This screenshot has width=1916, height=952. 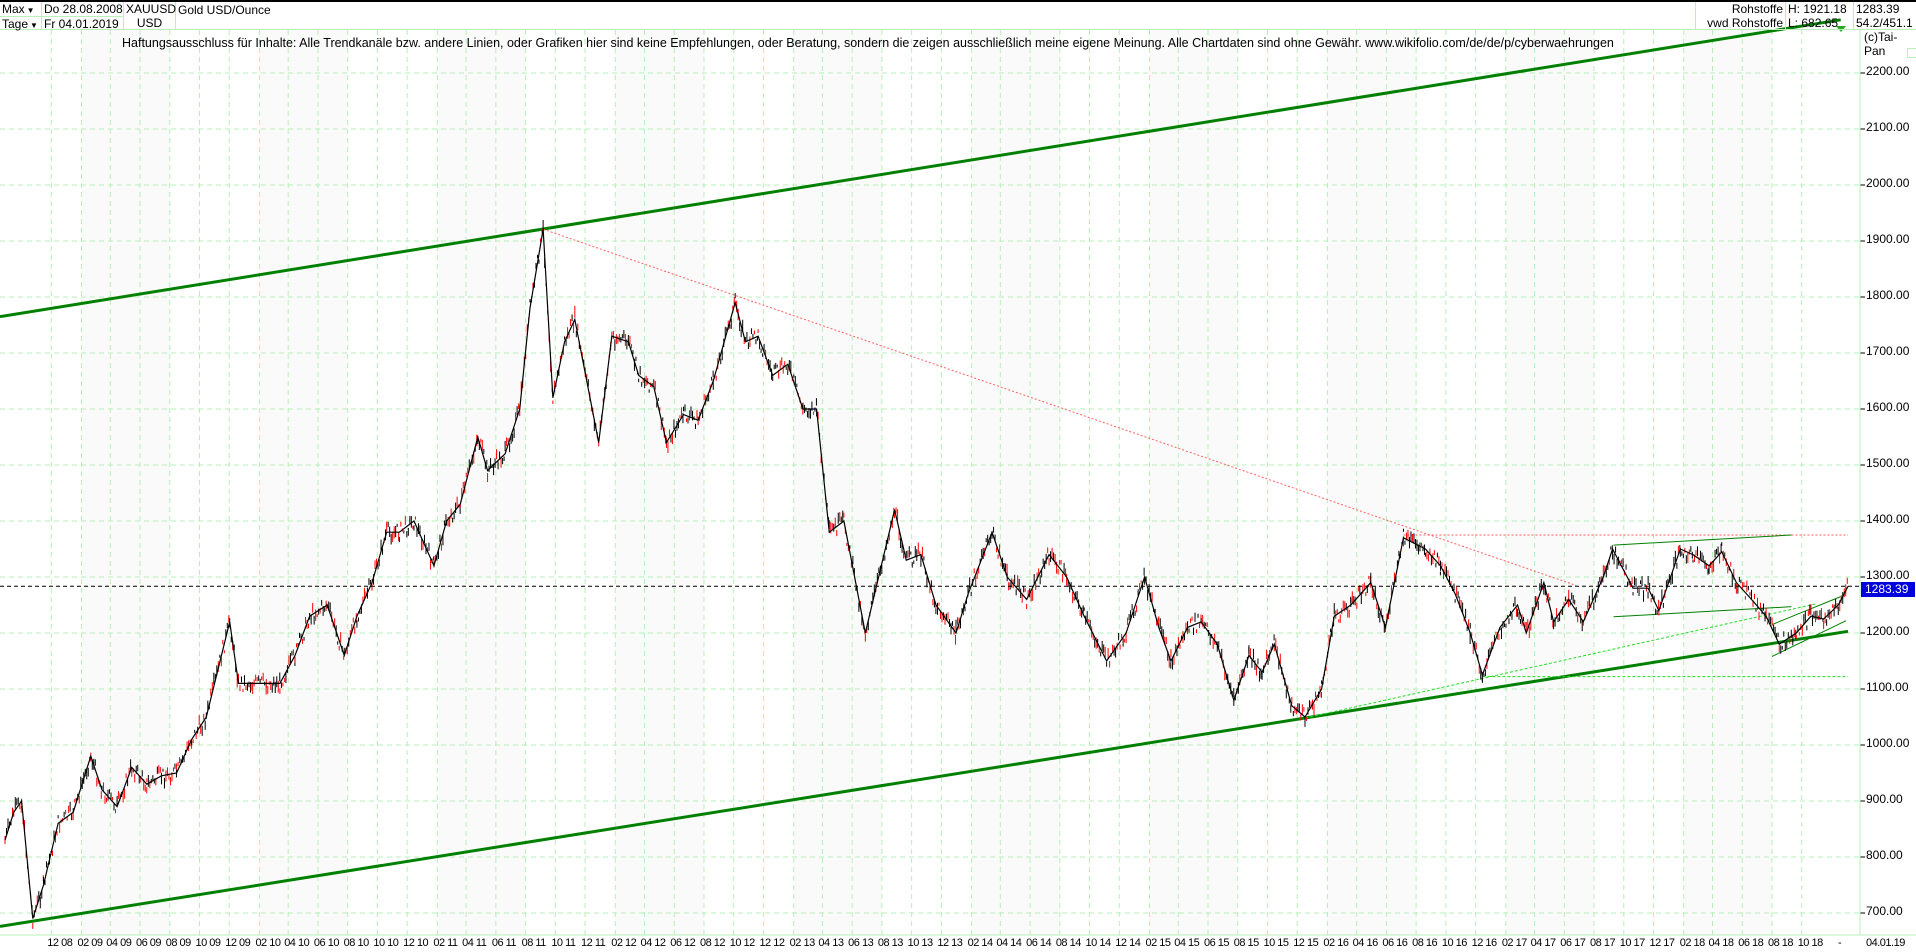 I want to click on y-tick-label: 1300.00, so click(x=1888, y=575).